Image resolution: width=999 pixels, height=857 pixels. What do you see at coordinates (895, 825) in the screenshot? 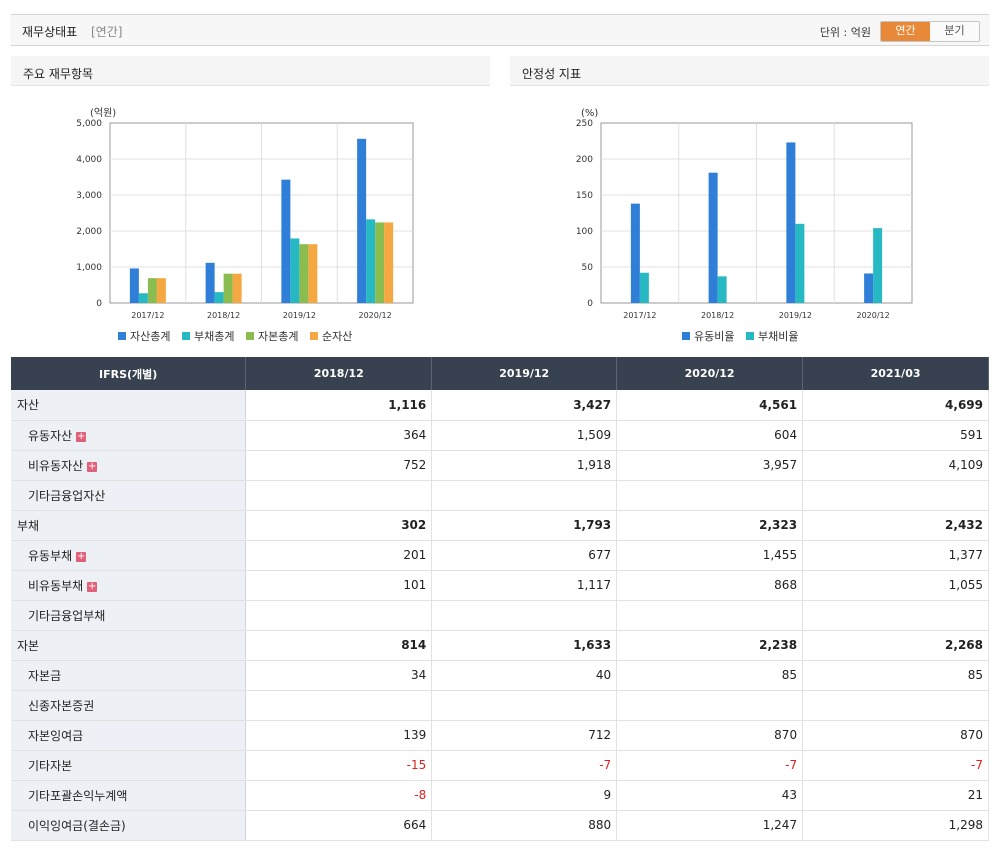
I see `value-cell: 1,298` at bounding box center [895, 825].